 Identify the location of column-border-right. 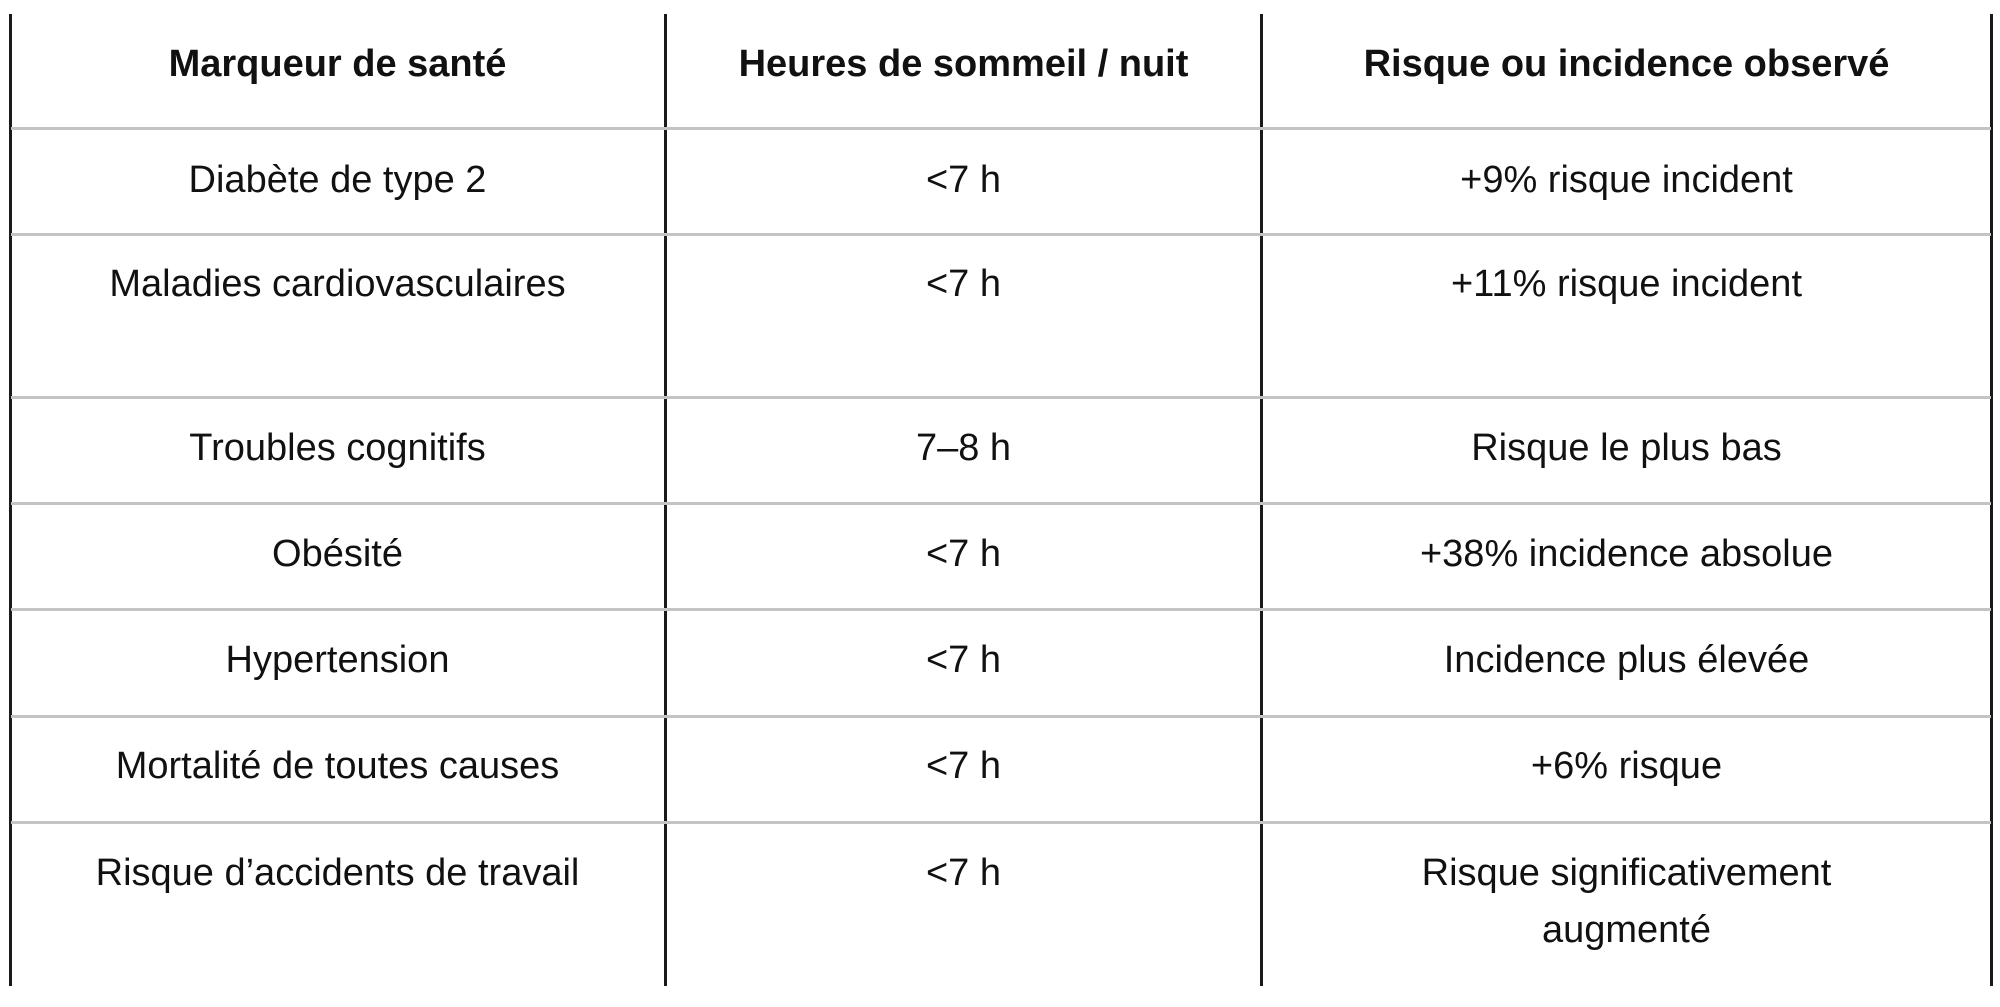
(1991, 500).